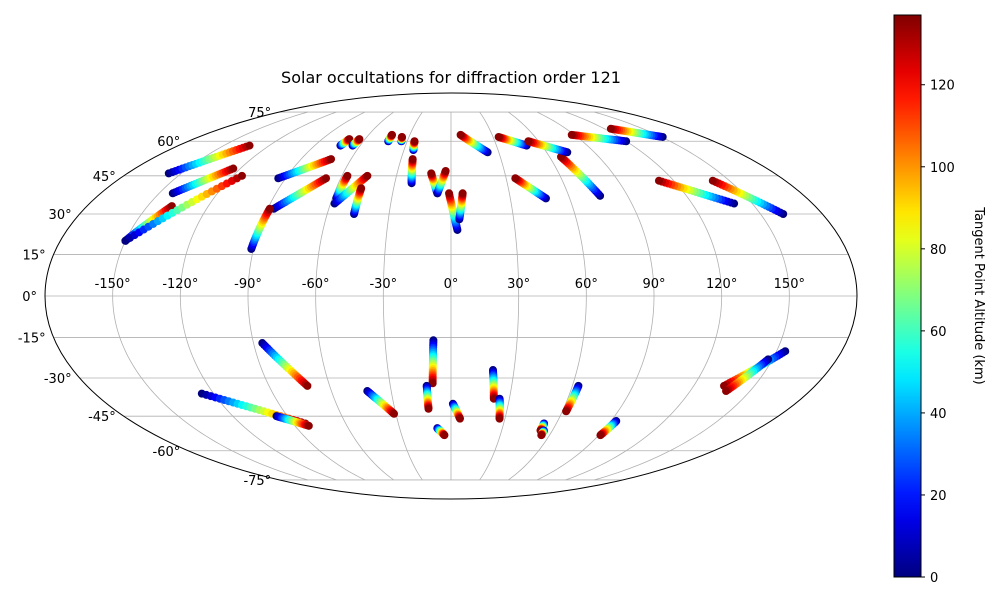 This screenshot has height=600, width=1000. What do you see at coordinates (104, 177) in the screenshot?
I see `lat-tick-label: 45°` at bounding box center [104, 177].